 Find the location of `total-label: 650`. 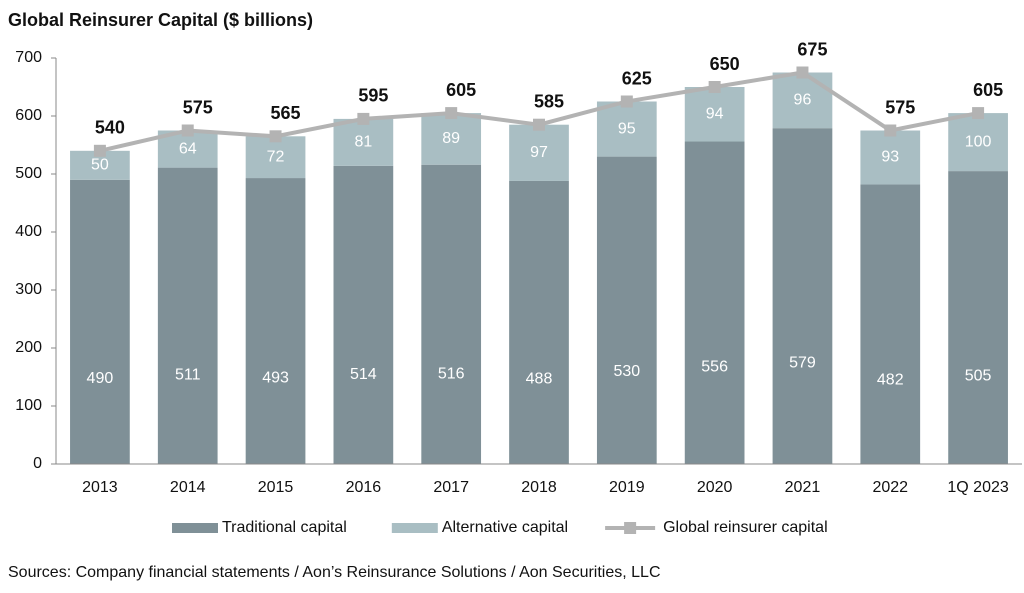

total-label: 650 is located at coordinates (725, 64).